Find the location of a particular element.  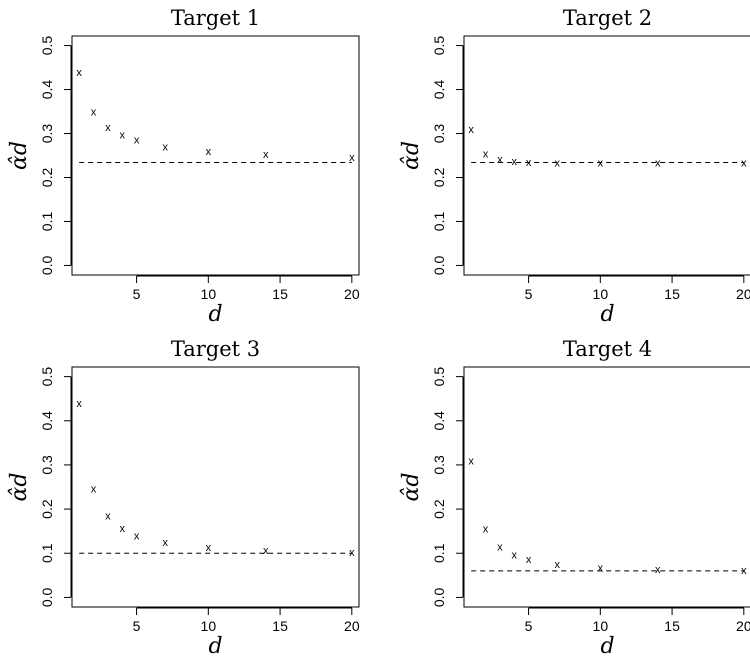

chart-title: Target 3 is located at coordinates (215, 349).